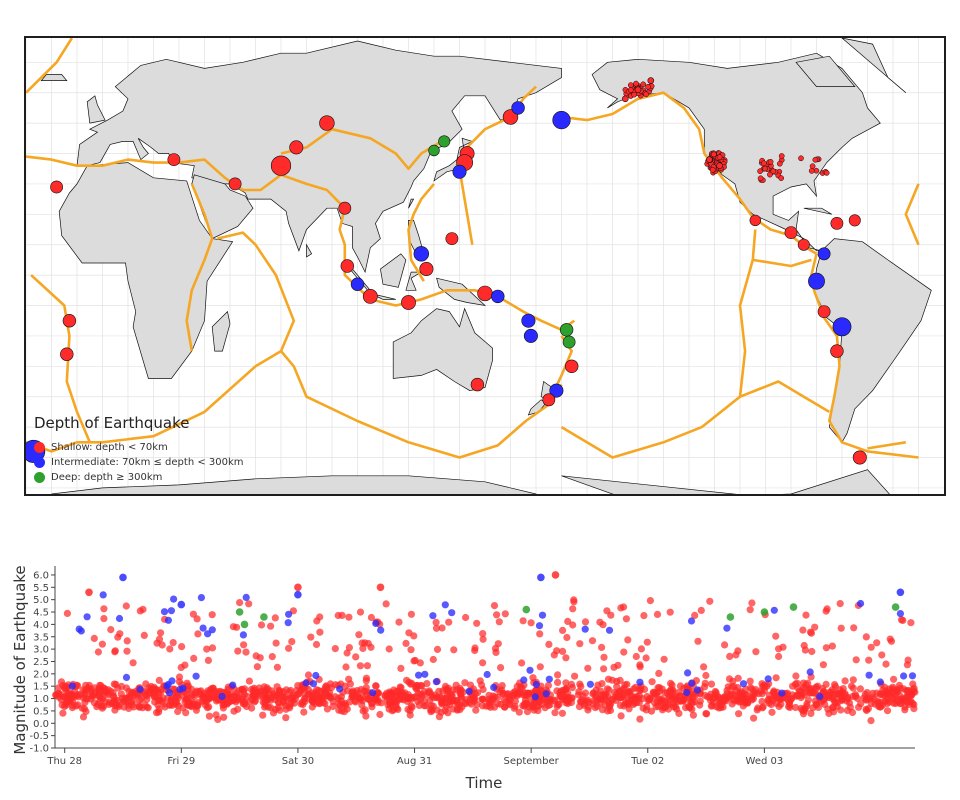  What do you see at coordinates (147, 462) in the screenshot?
I see `legend-label-intermediate: Intermediate: 70km ≤ depth < 300km` at bounding box center [147, 462].